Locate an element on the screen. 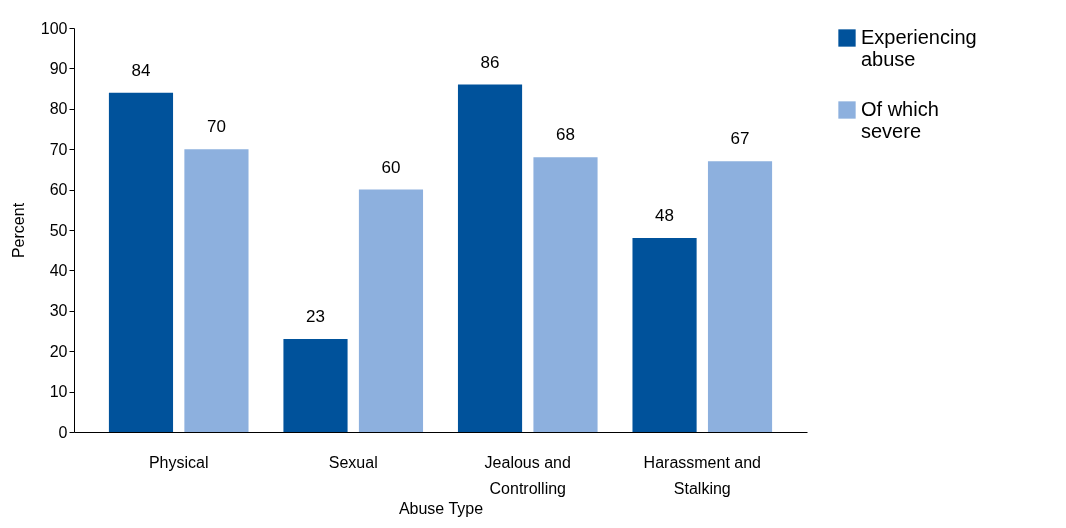 The height and width of the screenshot is (528, 1066). data-label: 67 is located at coordinates (740, 139).